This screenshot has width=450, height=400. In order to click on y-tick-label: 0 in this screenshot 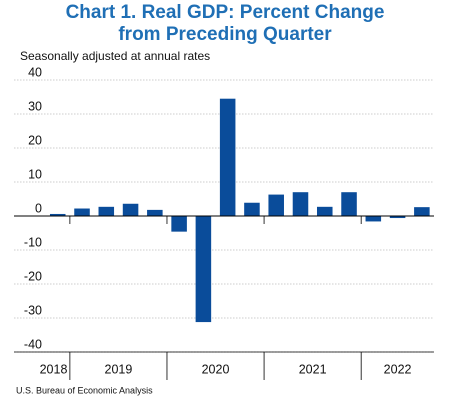, I will do `click(38, 208)`.